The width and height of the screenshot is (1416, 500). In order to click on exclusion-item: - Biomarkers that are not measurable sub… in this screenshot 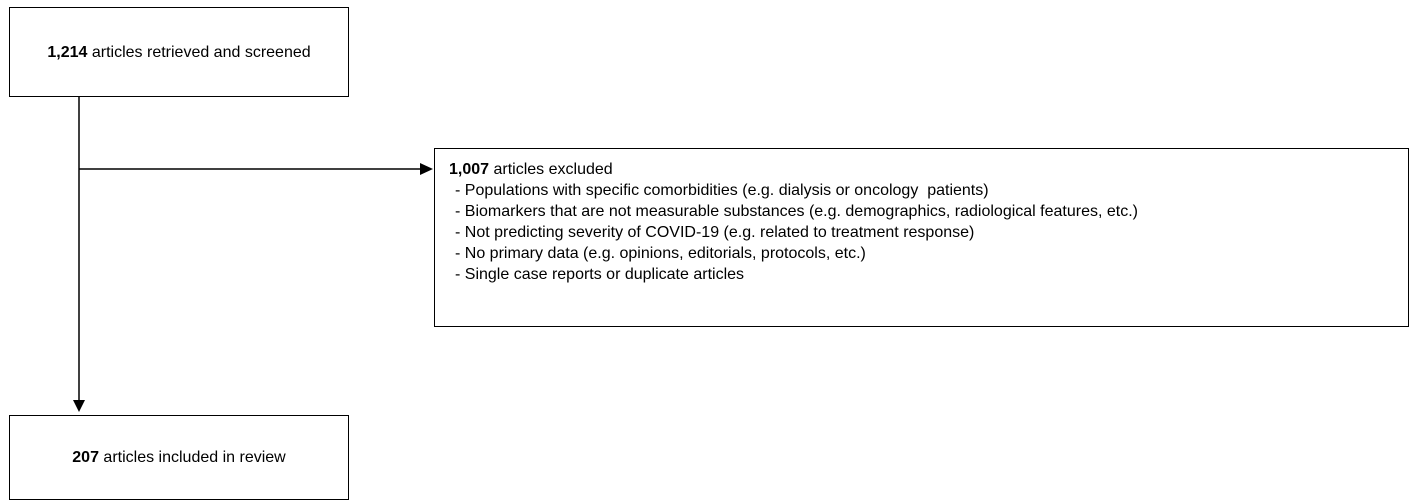, I will do `click(796, 211)`.